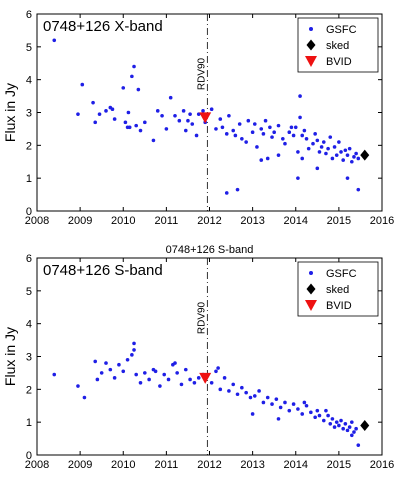  Describe the element at coordinates (311, 273) in the screenshot. I see `legend-marker-gsfc` at that location.